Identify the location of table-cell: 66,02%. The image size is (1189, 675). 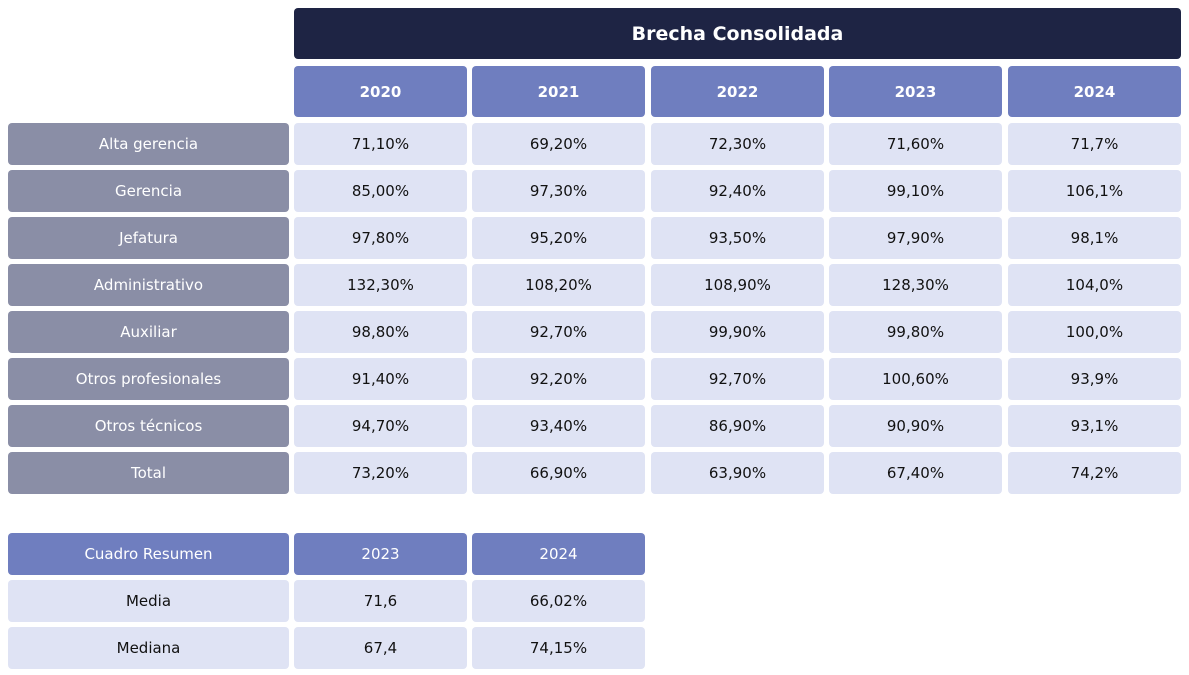
(558, 601).